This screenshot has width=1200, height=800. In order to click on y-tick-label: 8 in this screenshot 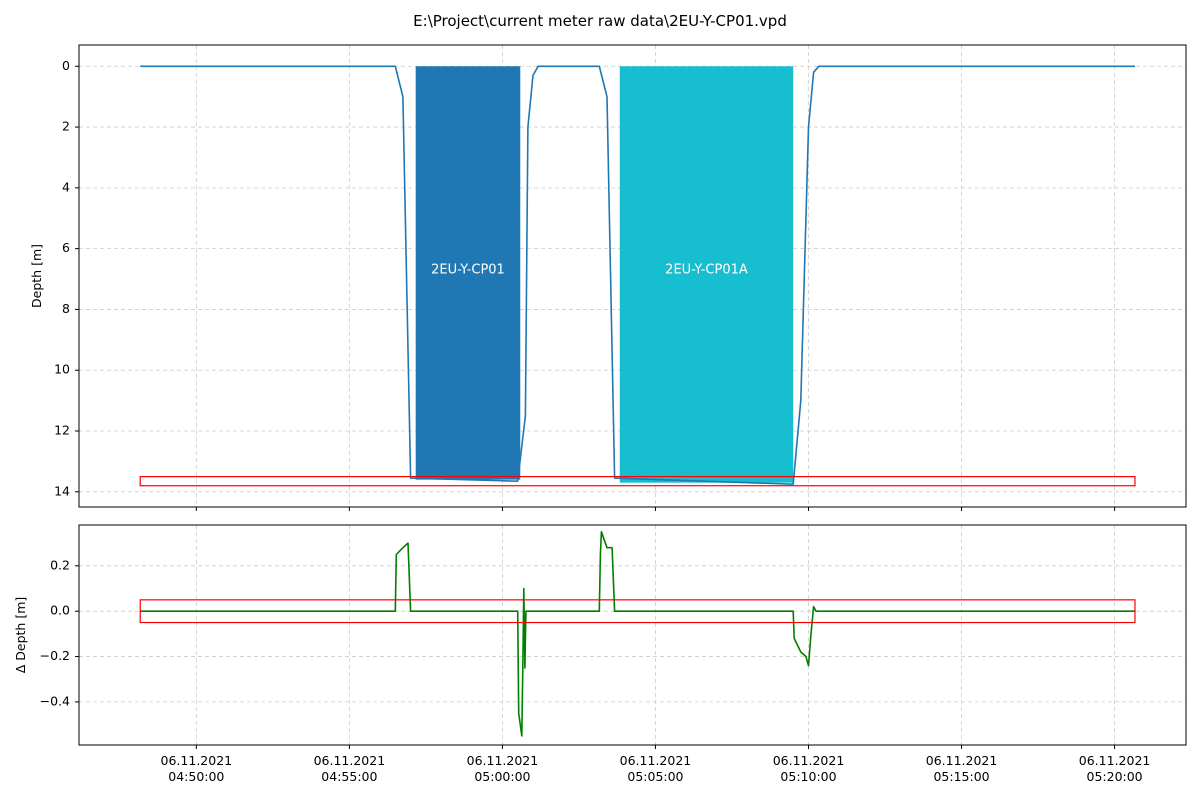, I will do `click(66, 308)`.